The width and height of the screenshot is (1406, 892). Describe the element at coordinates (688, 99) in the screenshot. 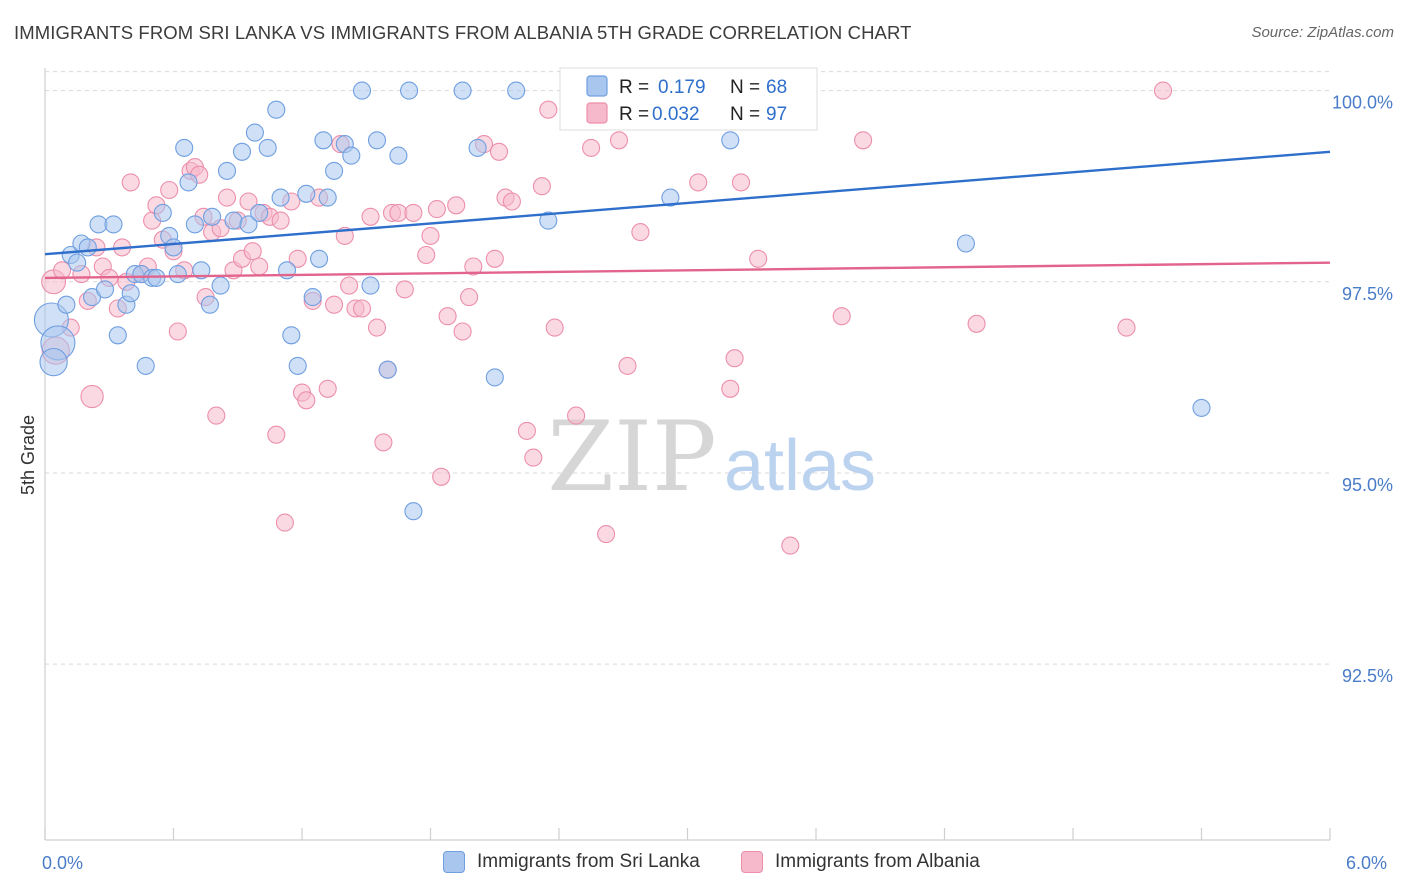

I see `stats-legend: R = 0.179 N = 68 R = 0.032 N = 97` at that location.